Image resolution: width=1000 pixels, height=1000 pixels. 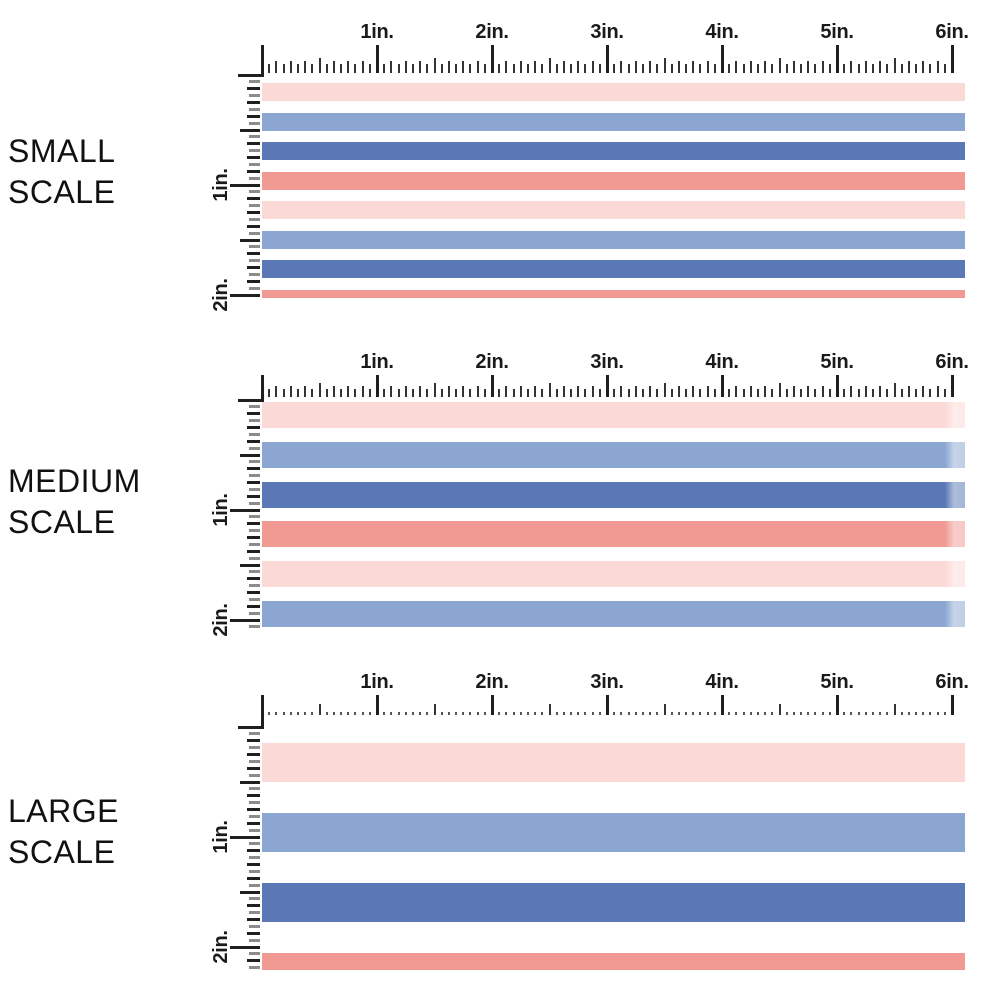 I want to click on ruler-corner-foot, so click(x=250, y=75).